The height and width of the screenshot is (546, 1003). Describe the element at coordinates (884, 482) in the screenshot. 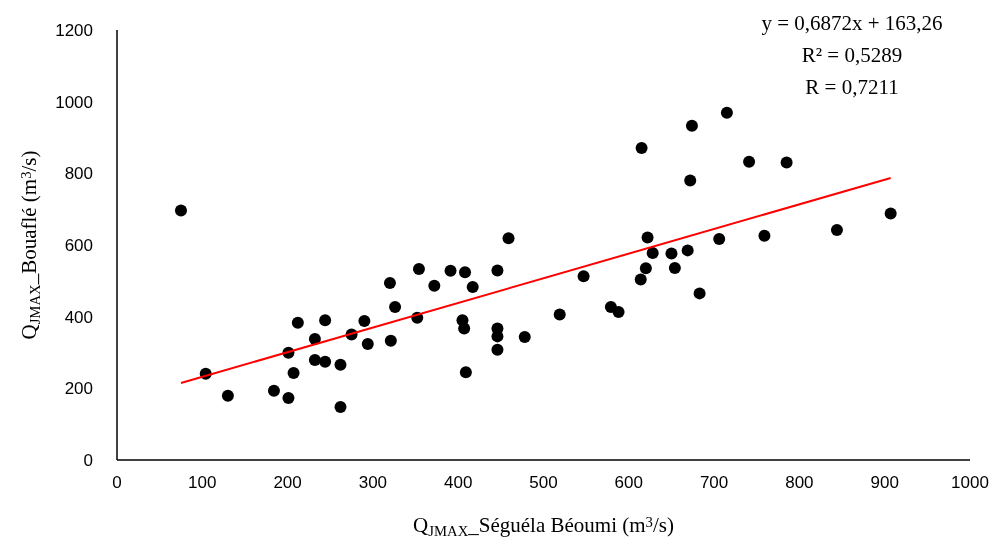

I see `x-tick-label: 900` at that location.